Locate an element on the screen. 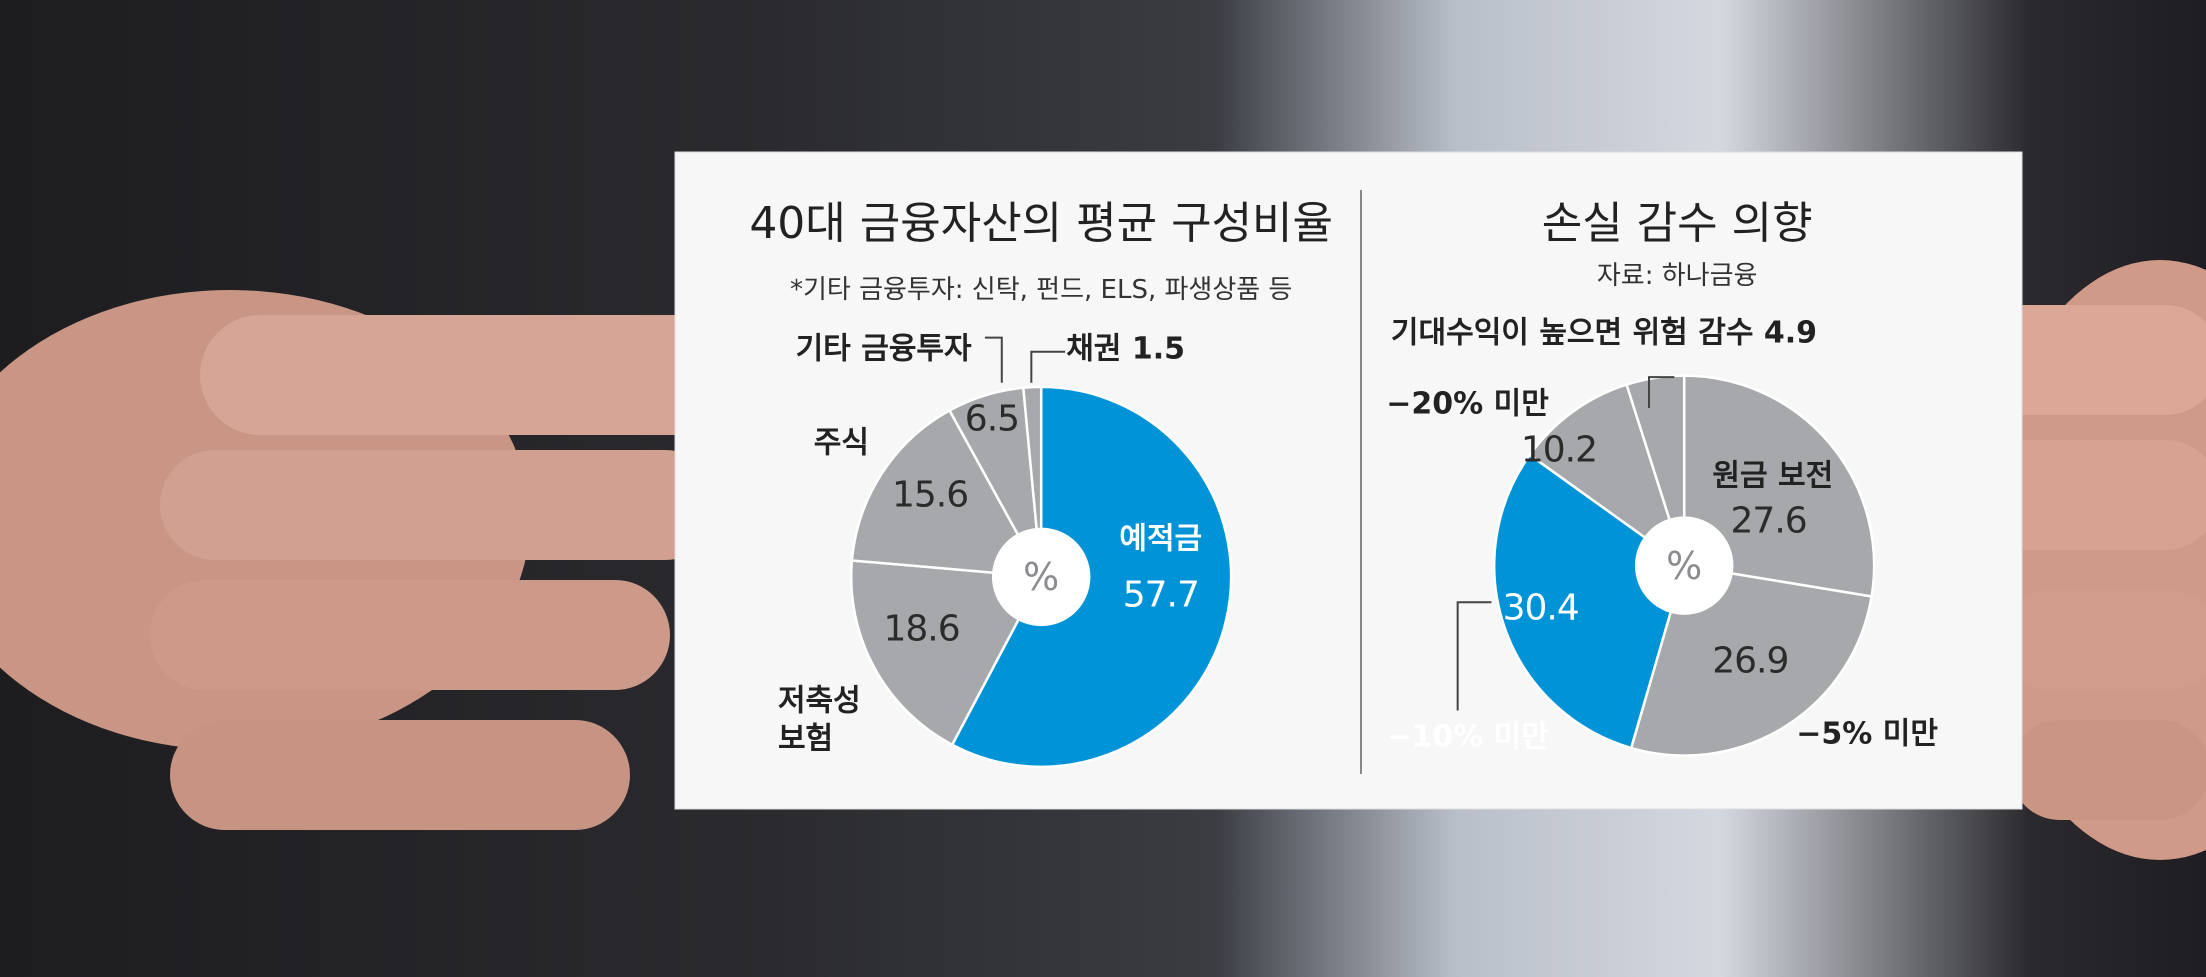 The height and width of the screenshot is (977, 2206). chart-subtitle: 자료: 하나금융 is located at coordinates (1677, 275).